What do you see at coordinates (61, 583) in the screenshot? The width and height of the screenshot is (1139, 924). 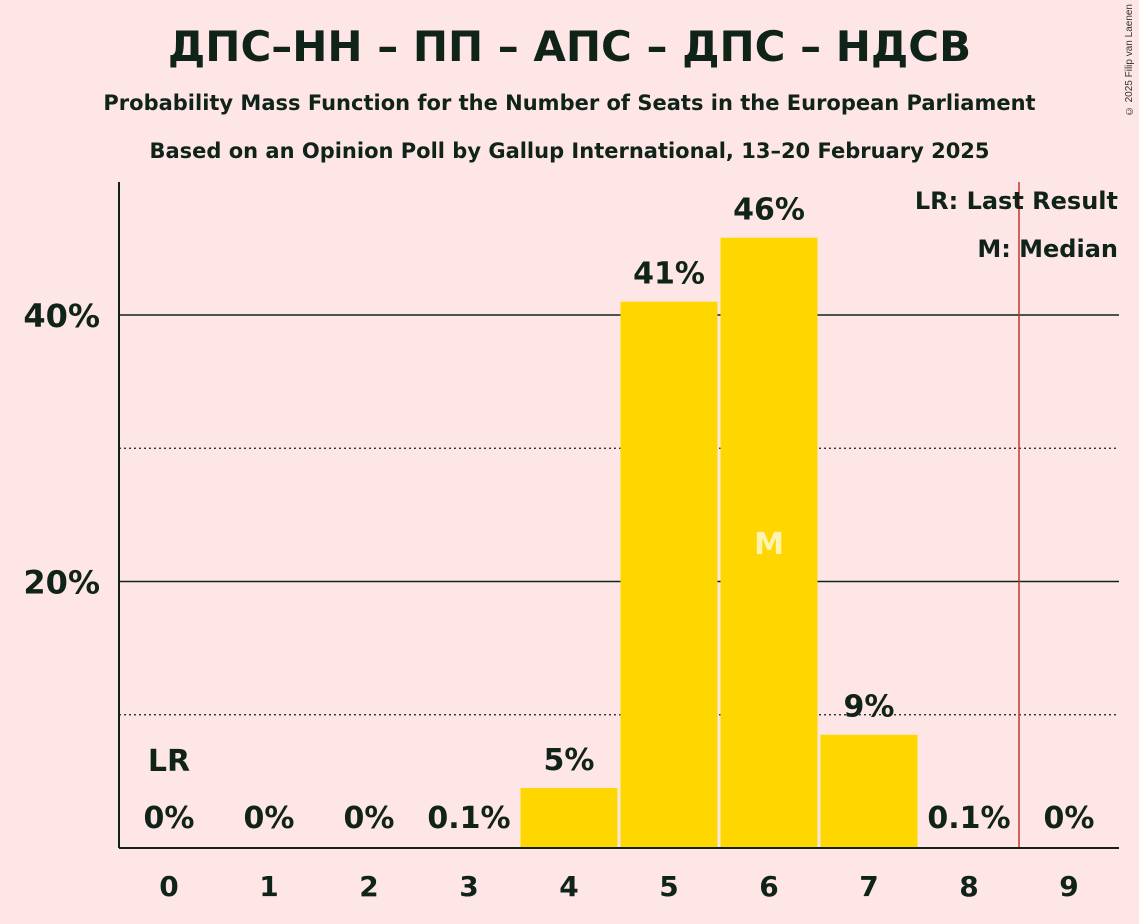 I see `y-tick-label: 20%` at bounding box center [61, 583].